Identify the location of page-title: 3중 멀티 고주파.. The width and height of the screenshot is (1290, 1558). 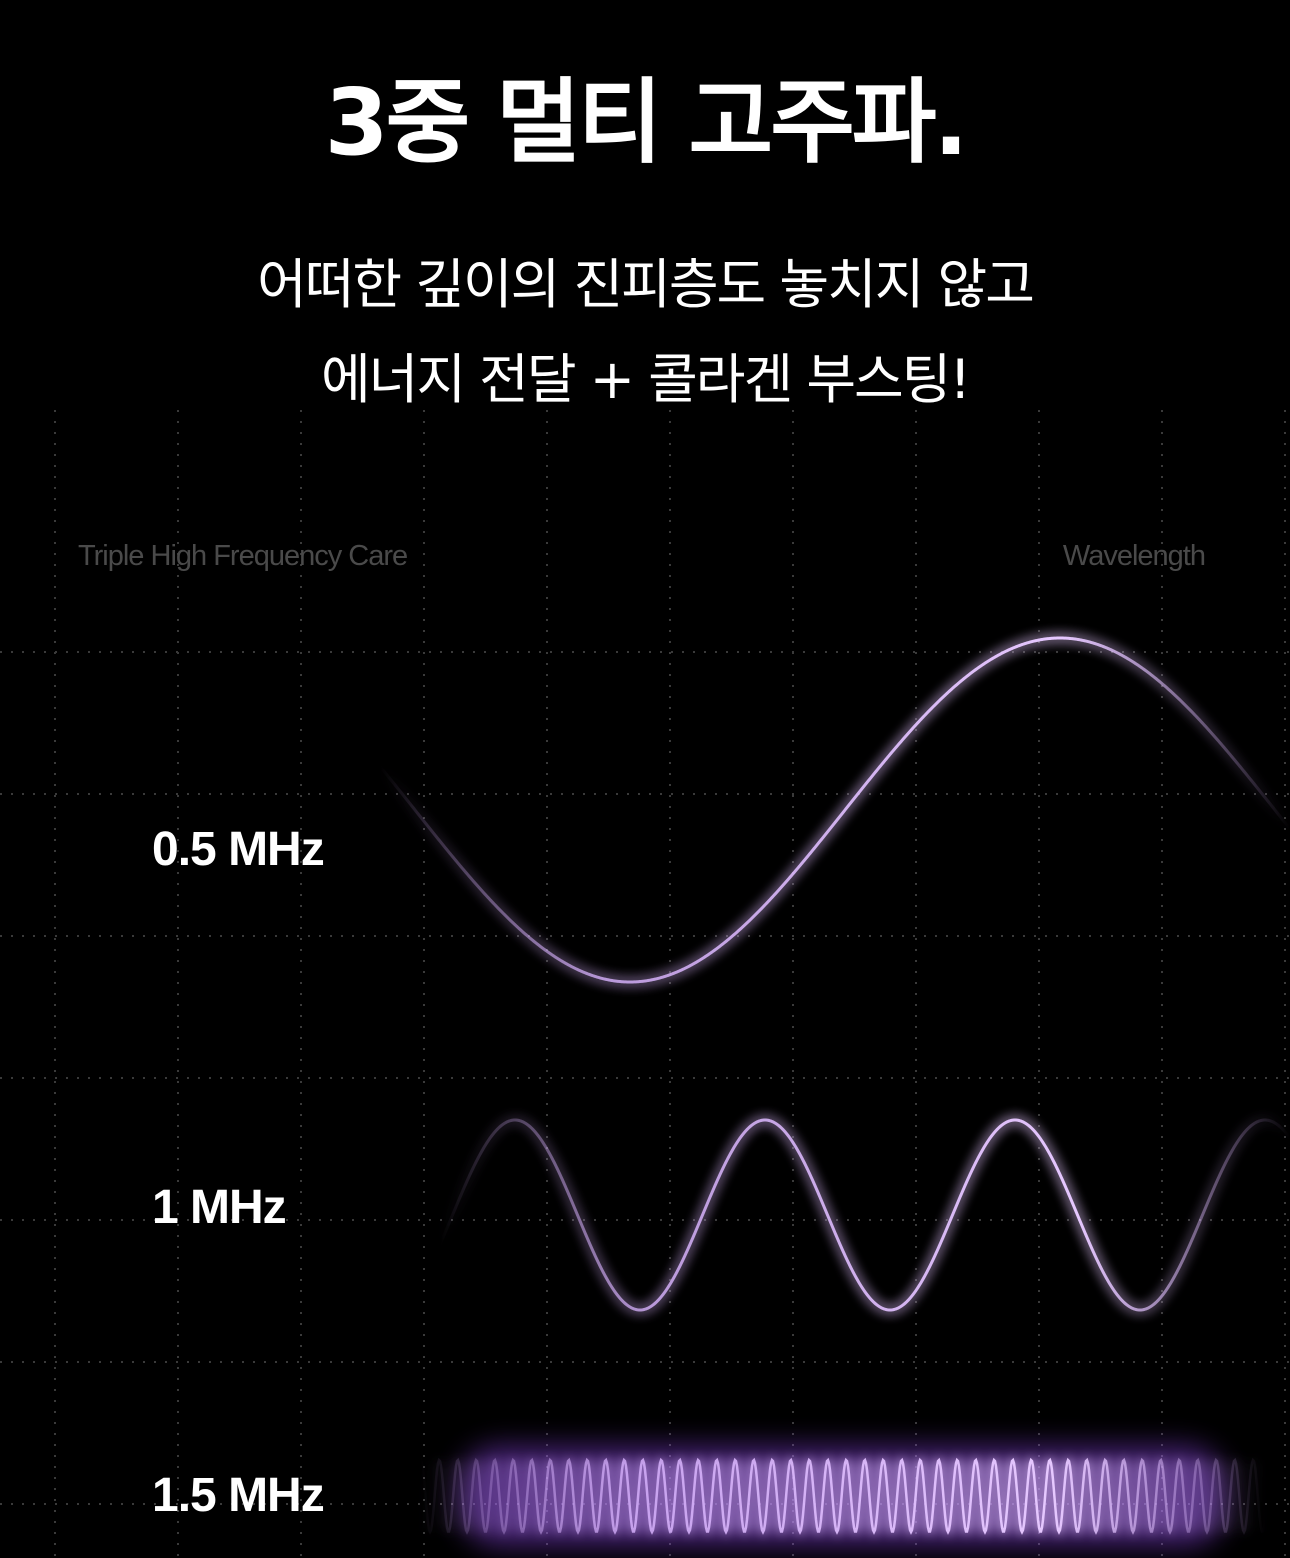
(646, 122).